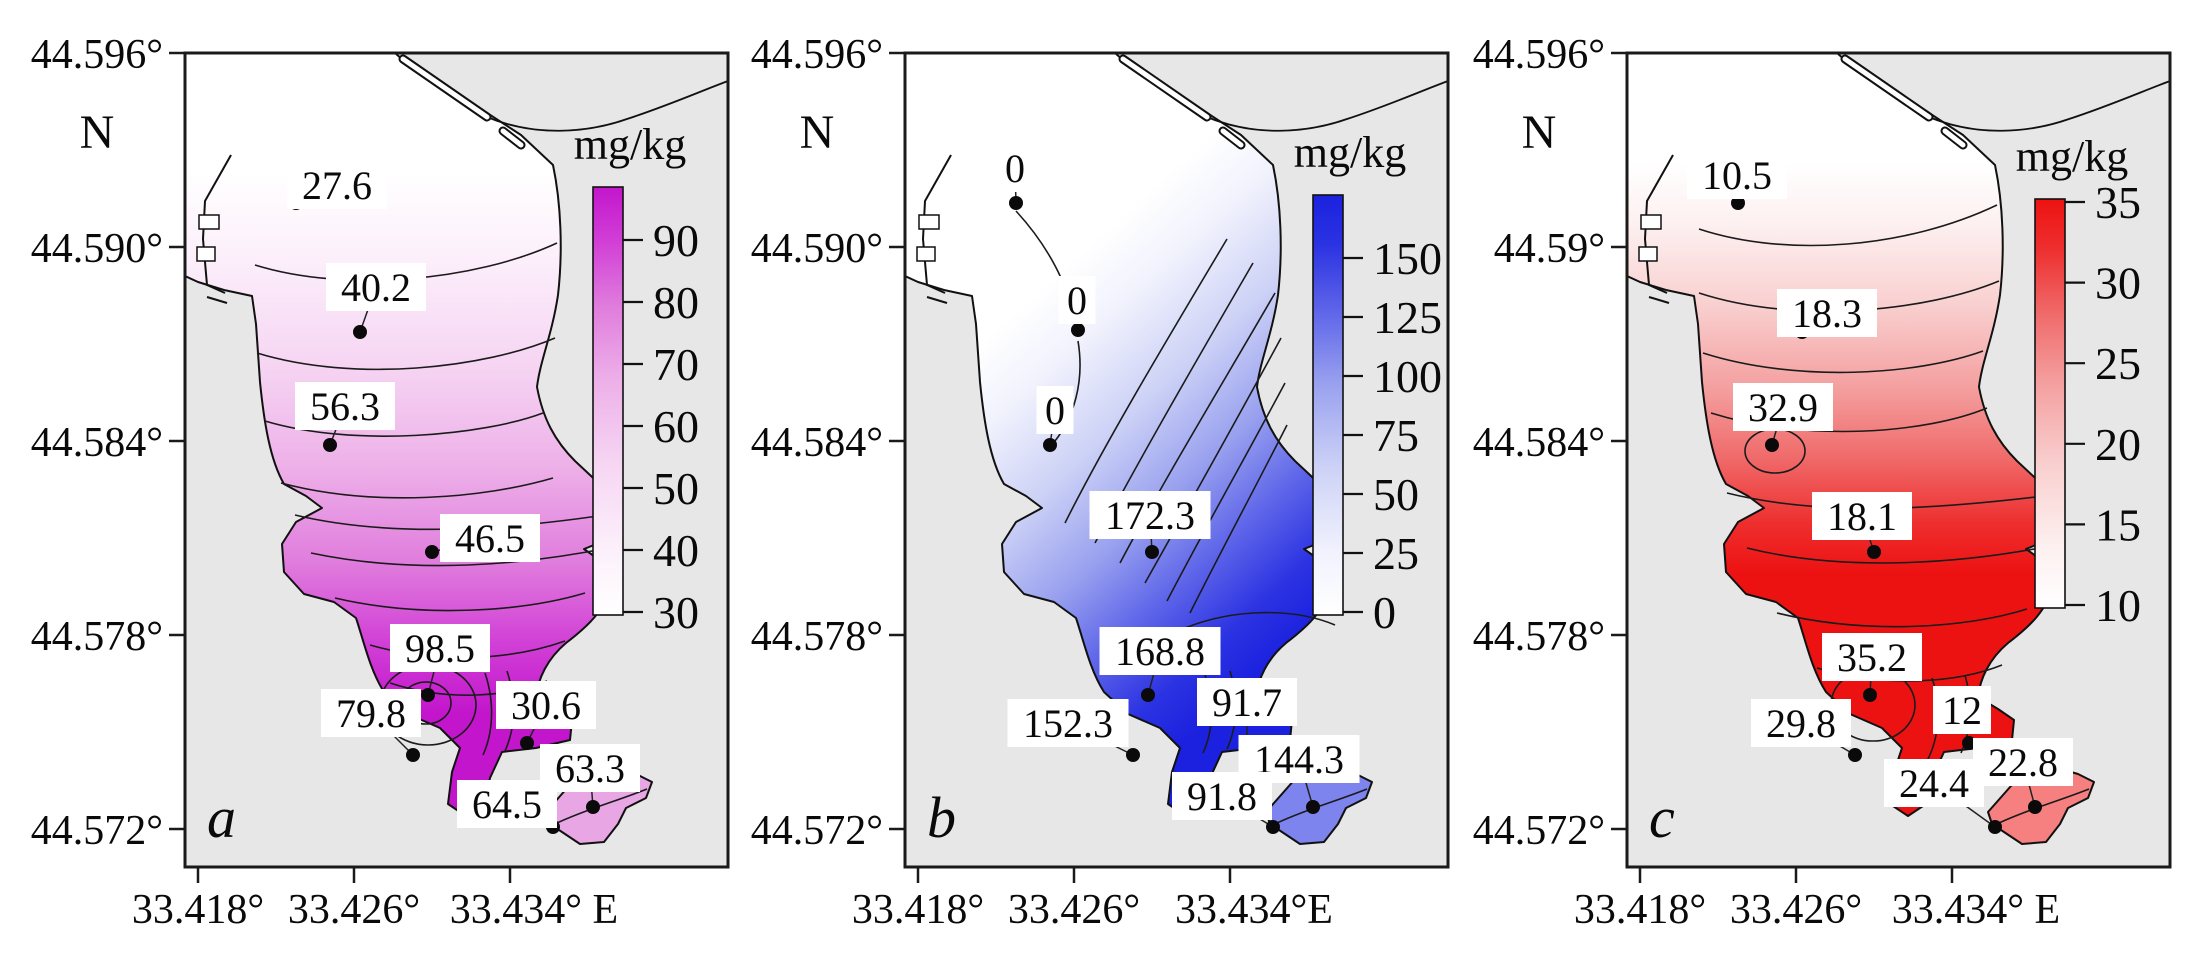  Describe the element at coordinates (2118, 605) in the screenshot. I see `colorbar-tick-label: 10` at that location.